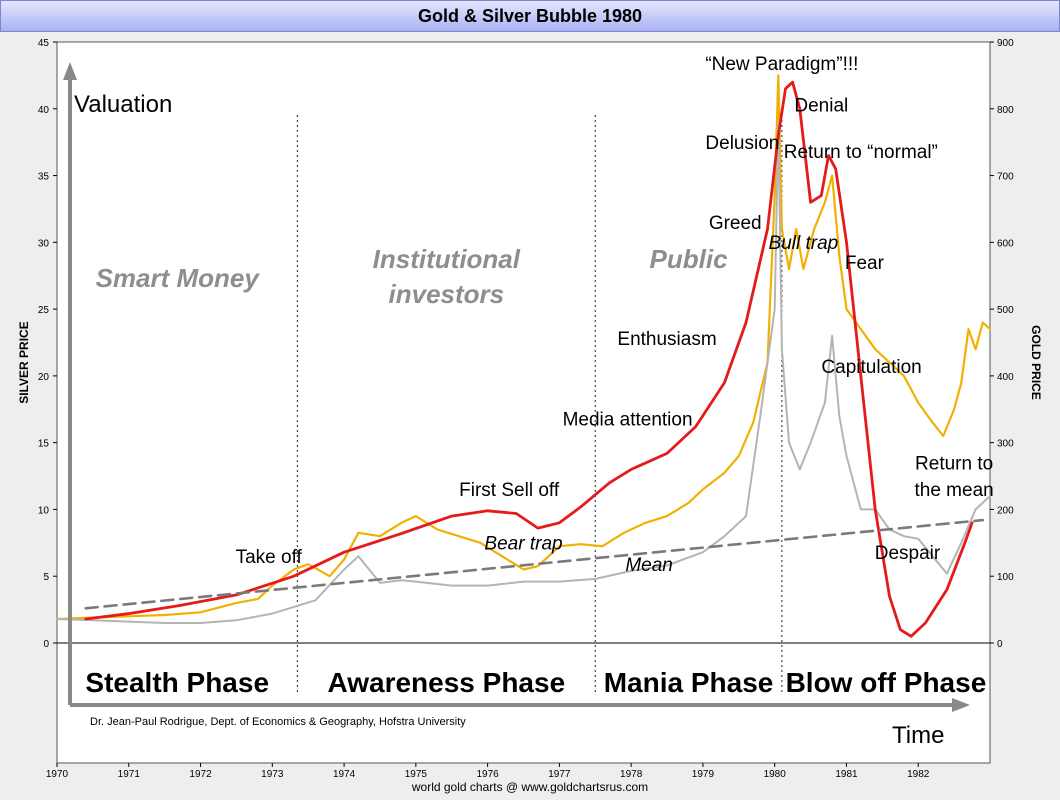 The width and height of the screenshot is (1060, 800). What do you see at coordinates (344, 774) in the screenshot?
I see `x-tick-label: 1974` at bounding box center [344, 774].